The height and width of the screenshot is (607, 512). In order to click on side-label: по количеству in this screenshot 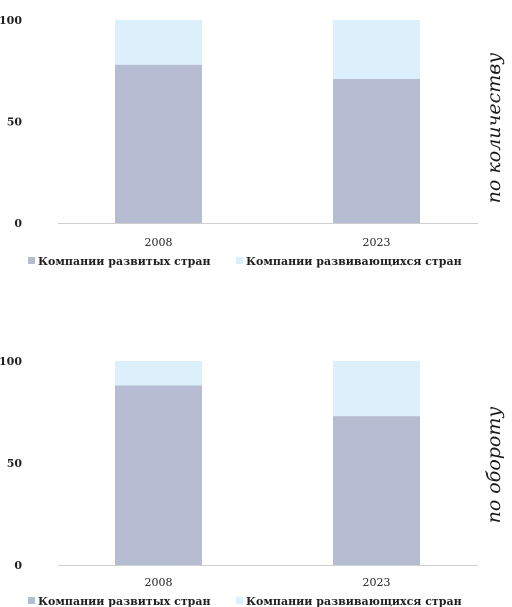, I will do `click(494, 128)`.